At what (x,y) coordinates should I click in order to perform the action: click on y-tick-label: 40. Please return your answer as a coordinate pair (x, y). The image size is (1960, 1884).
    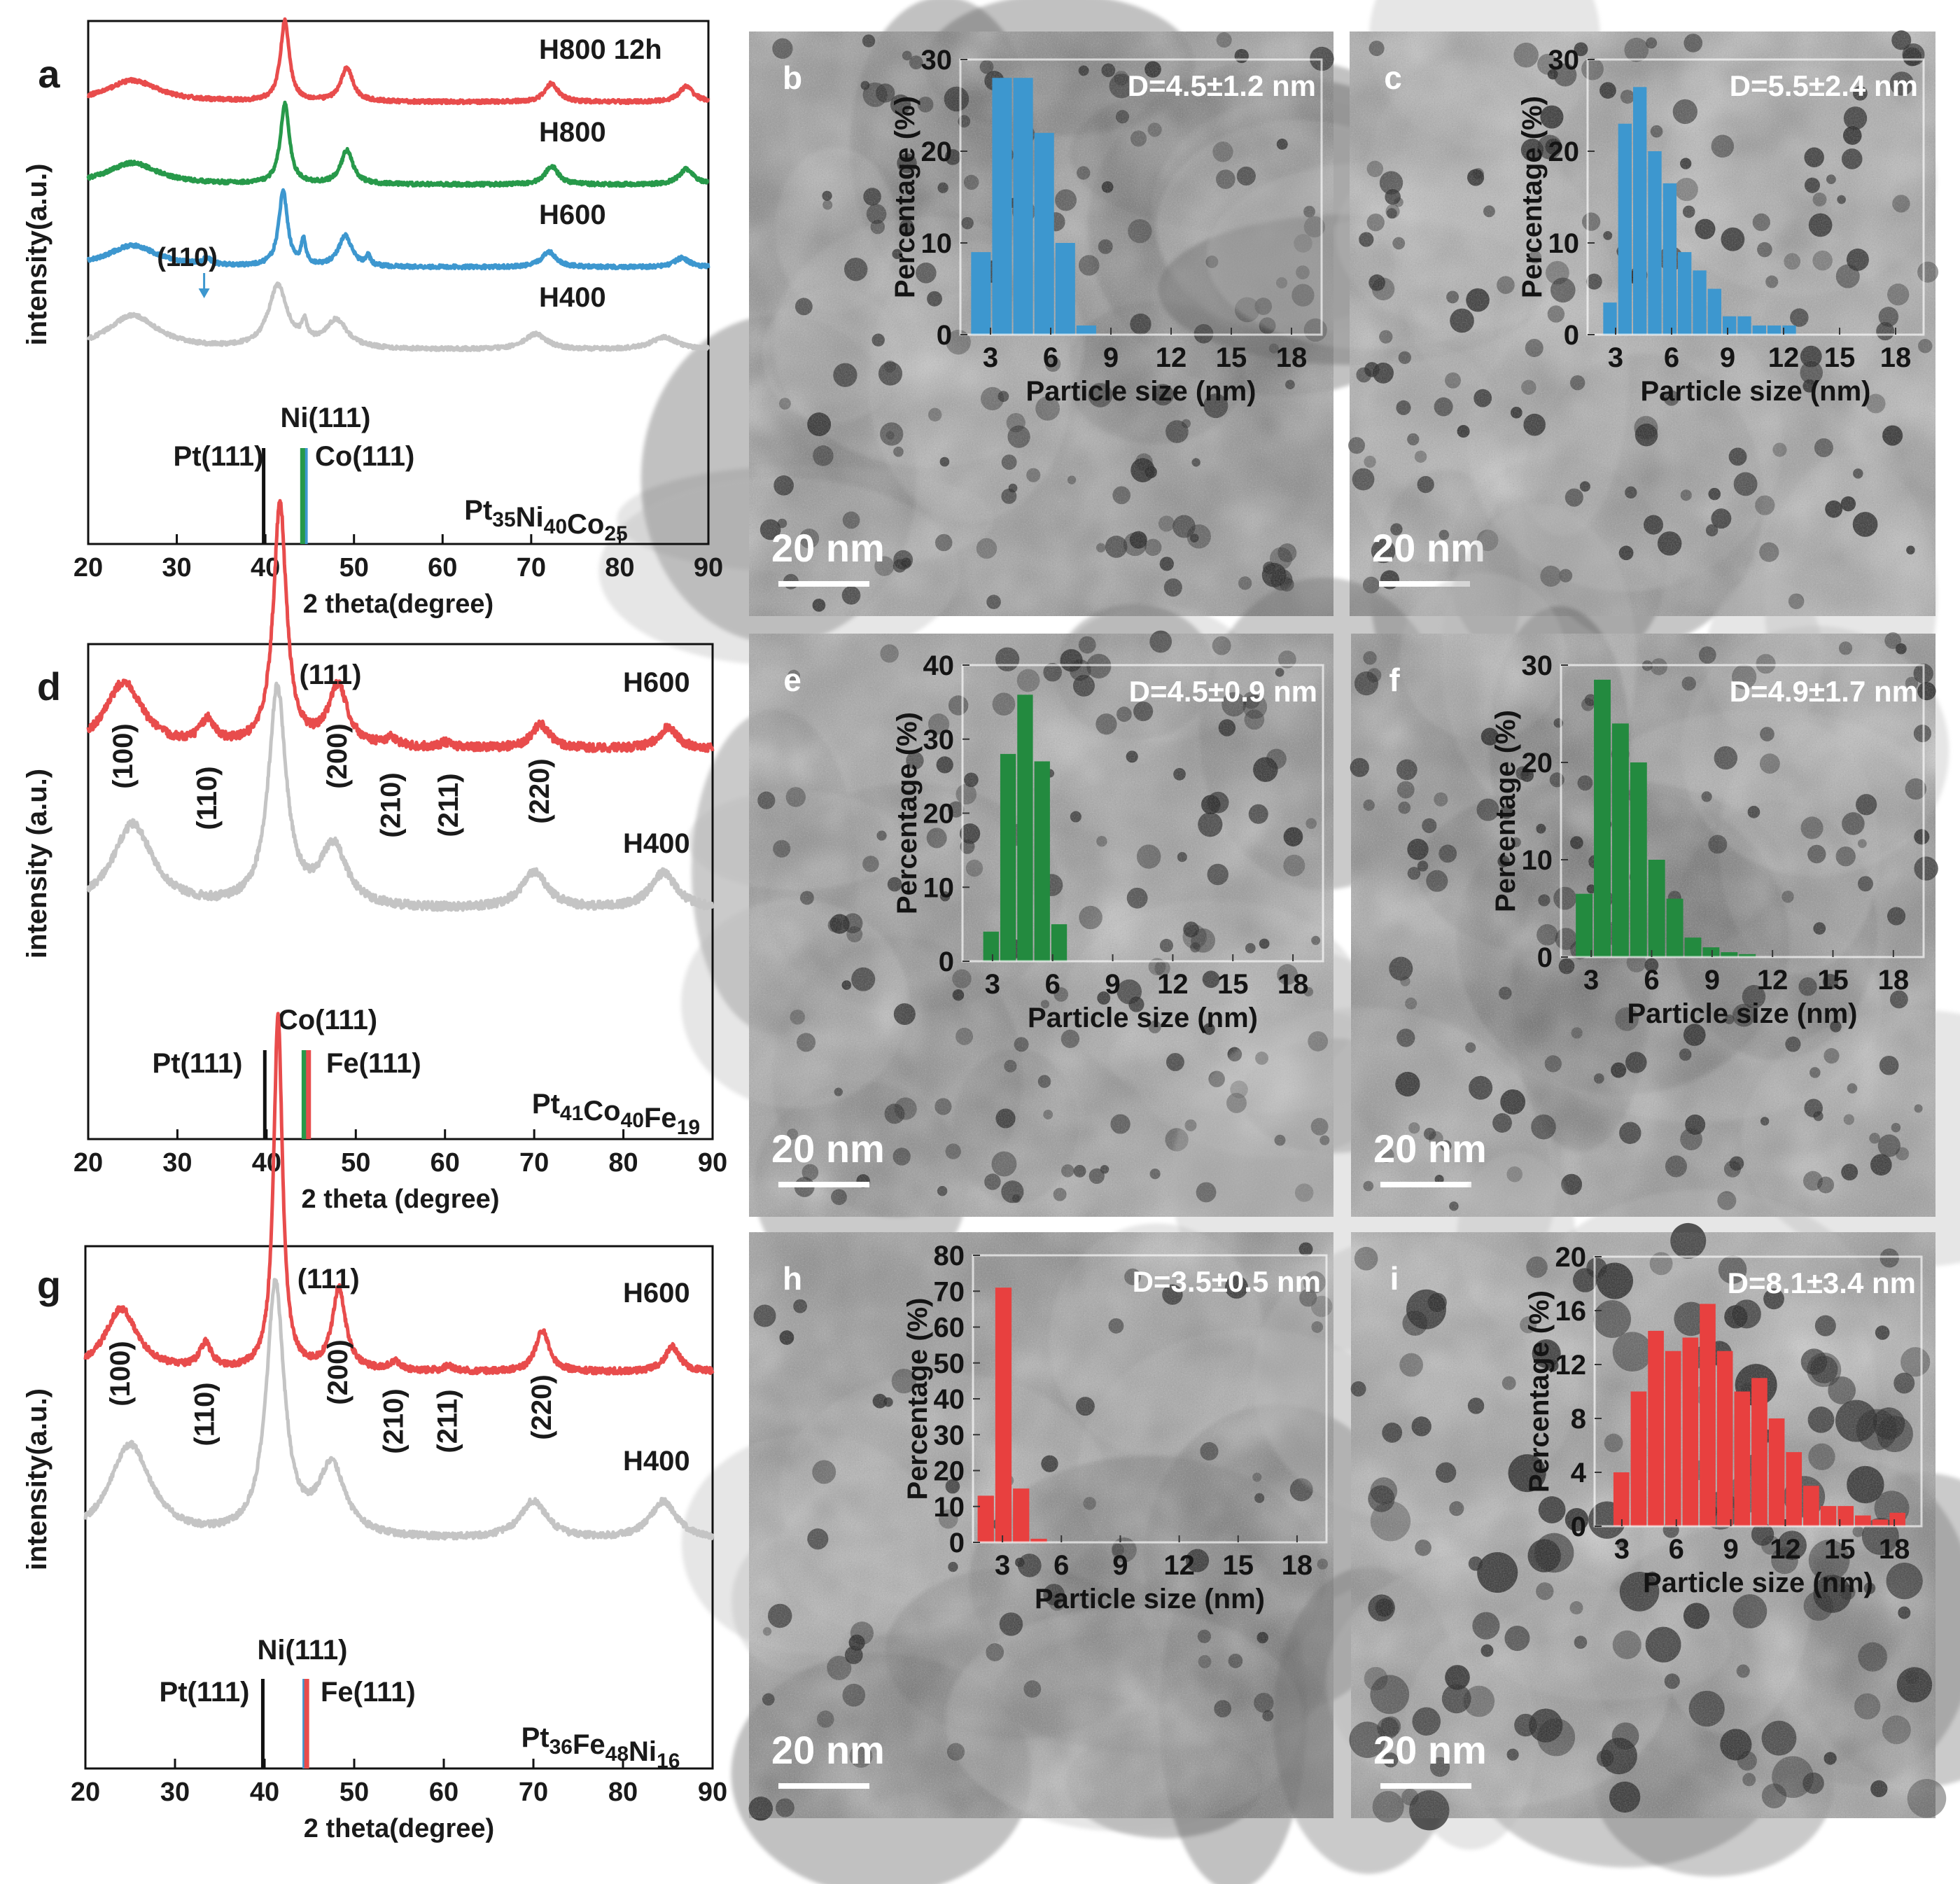
    Looking at the image, I should click on (939, 666).